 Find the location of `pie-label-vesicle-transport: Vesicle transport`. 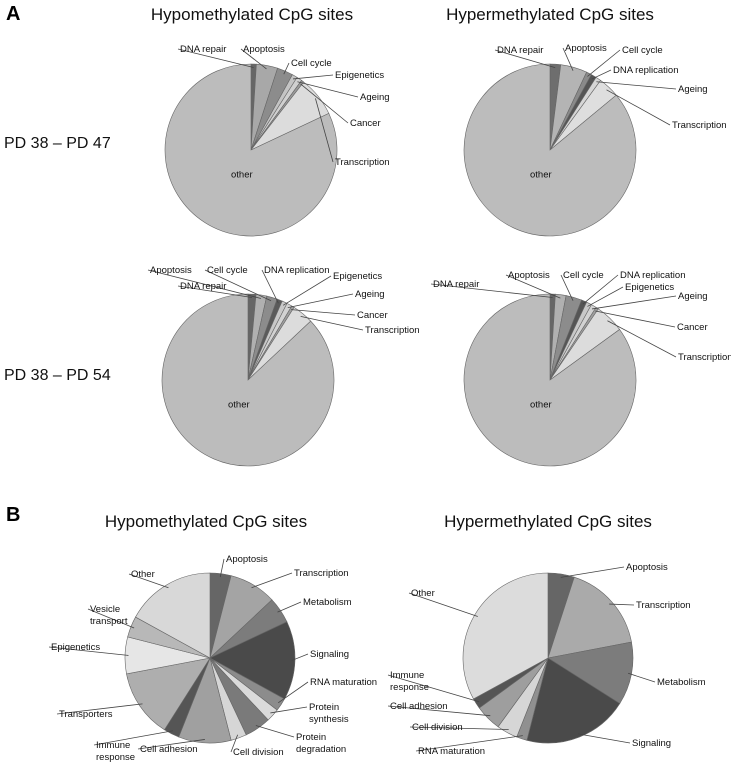

pie-label-vesicle-transport: Vesicle transport is located at coordinates (109, 615).